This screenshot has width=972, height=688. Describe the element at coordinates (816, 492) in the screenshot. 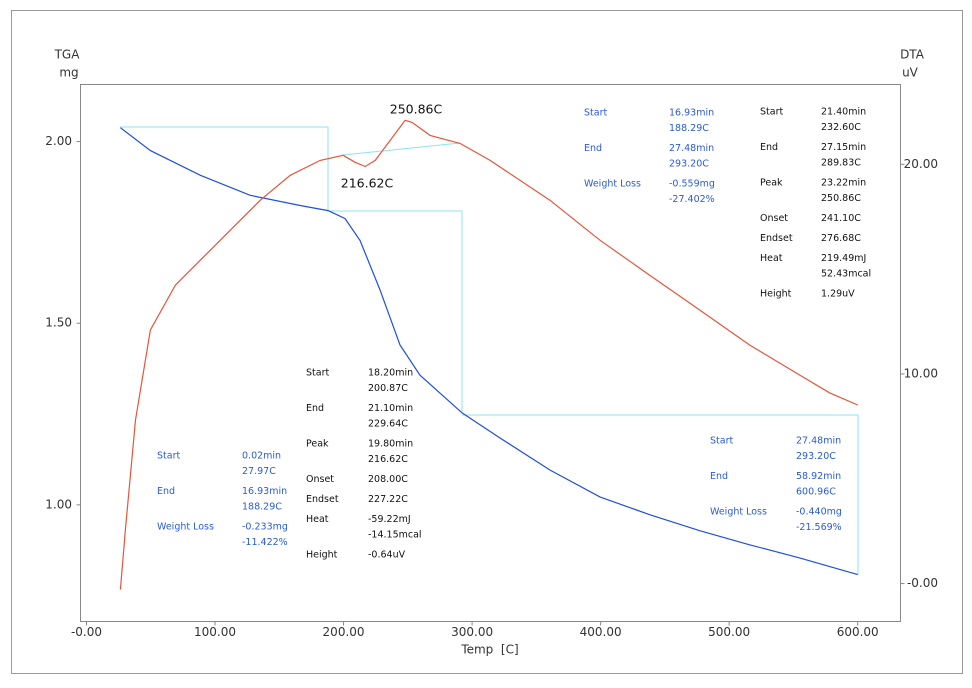

I see `annotation-value: 600.96C` at that location.